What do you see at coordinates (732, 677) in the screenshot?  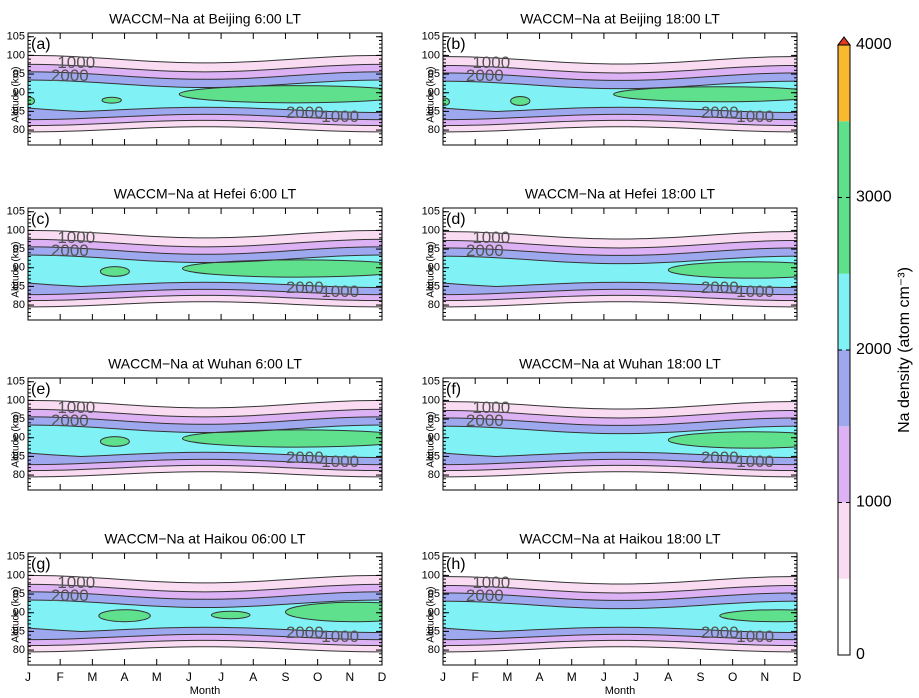 I see `x-tick-label: O` at bounding box center [732, 677].